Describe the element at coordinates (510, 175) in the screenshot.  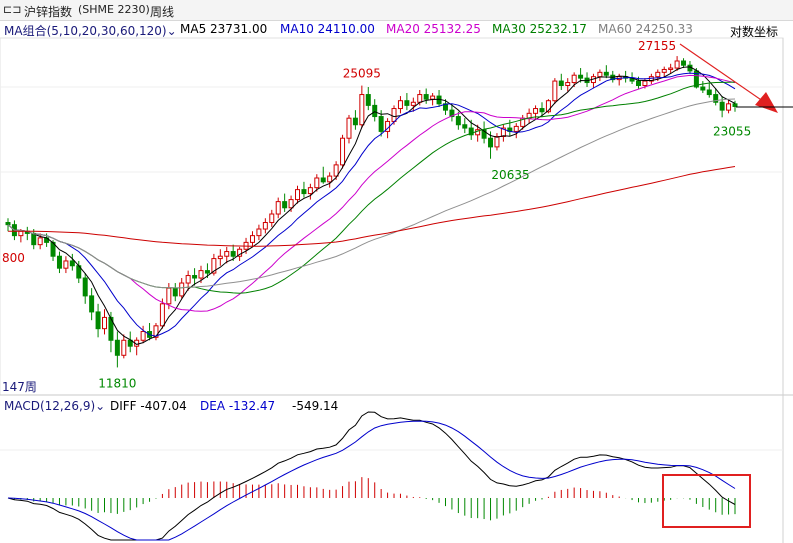
I see `low-label-20635: 20635` at that location.